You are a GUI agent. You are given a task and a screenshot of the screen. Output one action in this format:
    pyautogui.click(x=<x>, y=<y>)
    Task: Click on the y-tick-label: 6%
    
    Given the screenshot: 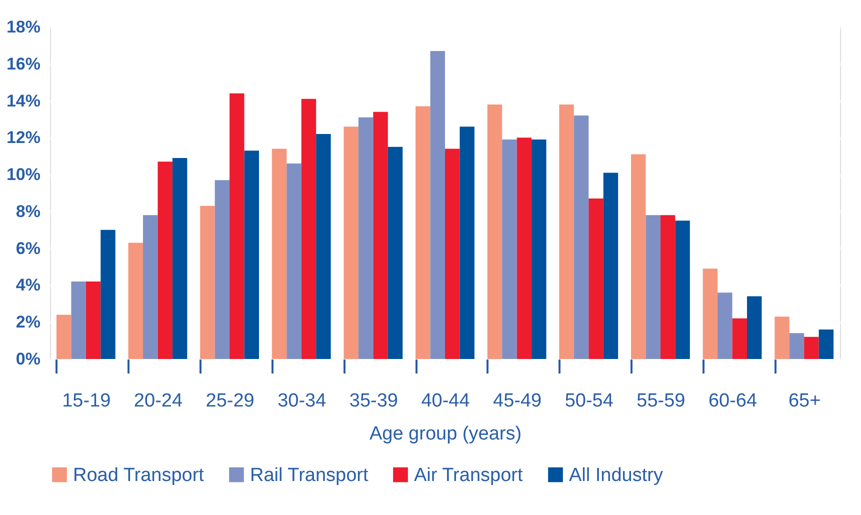 What is the action you would take?
    pyautogui.click(x=28, y=248)
    